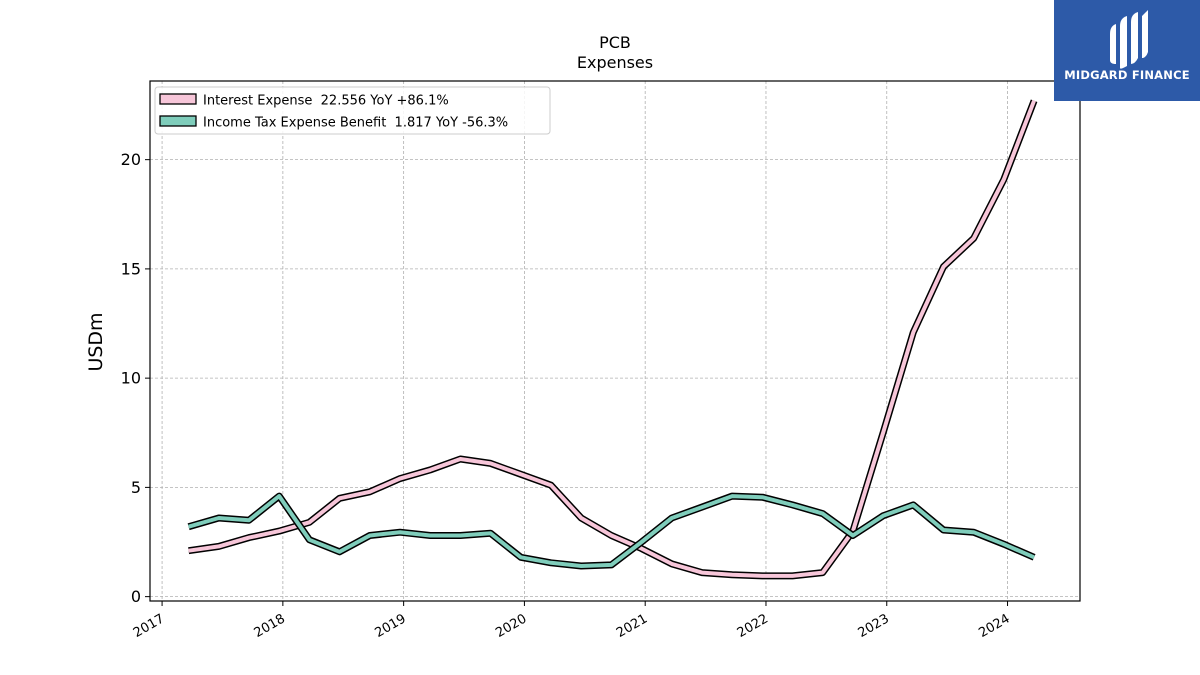 The height and width of the screenshot is (675, 1200). What do you see at coordinates (136, 596) in the screenshot?
I see `y-tick-label: 0` at bounding box center [136, 596].